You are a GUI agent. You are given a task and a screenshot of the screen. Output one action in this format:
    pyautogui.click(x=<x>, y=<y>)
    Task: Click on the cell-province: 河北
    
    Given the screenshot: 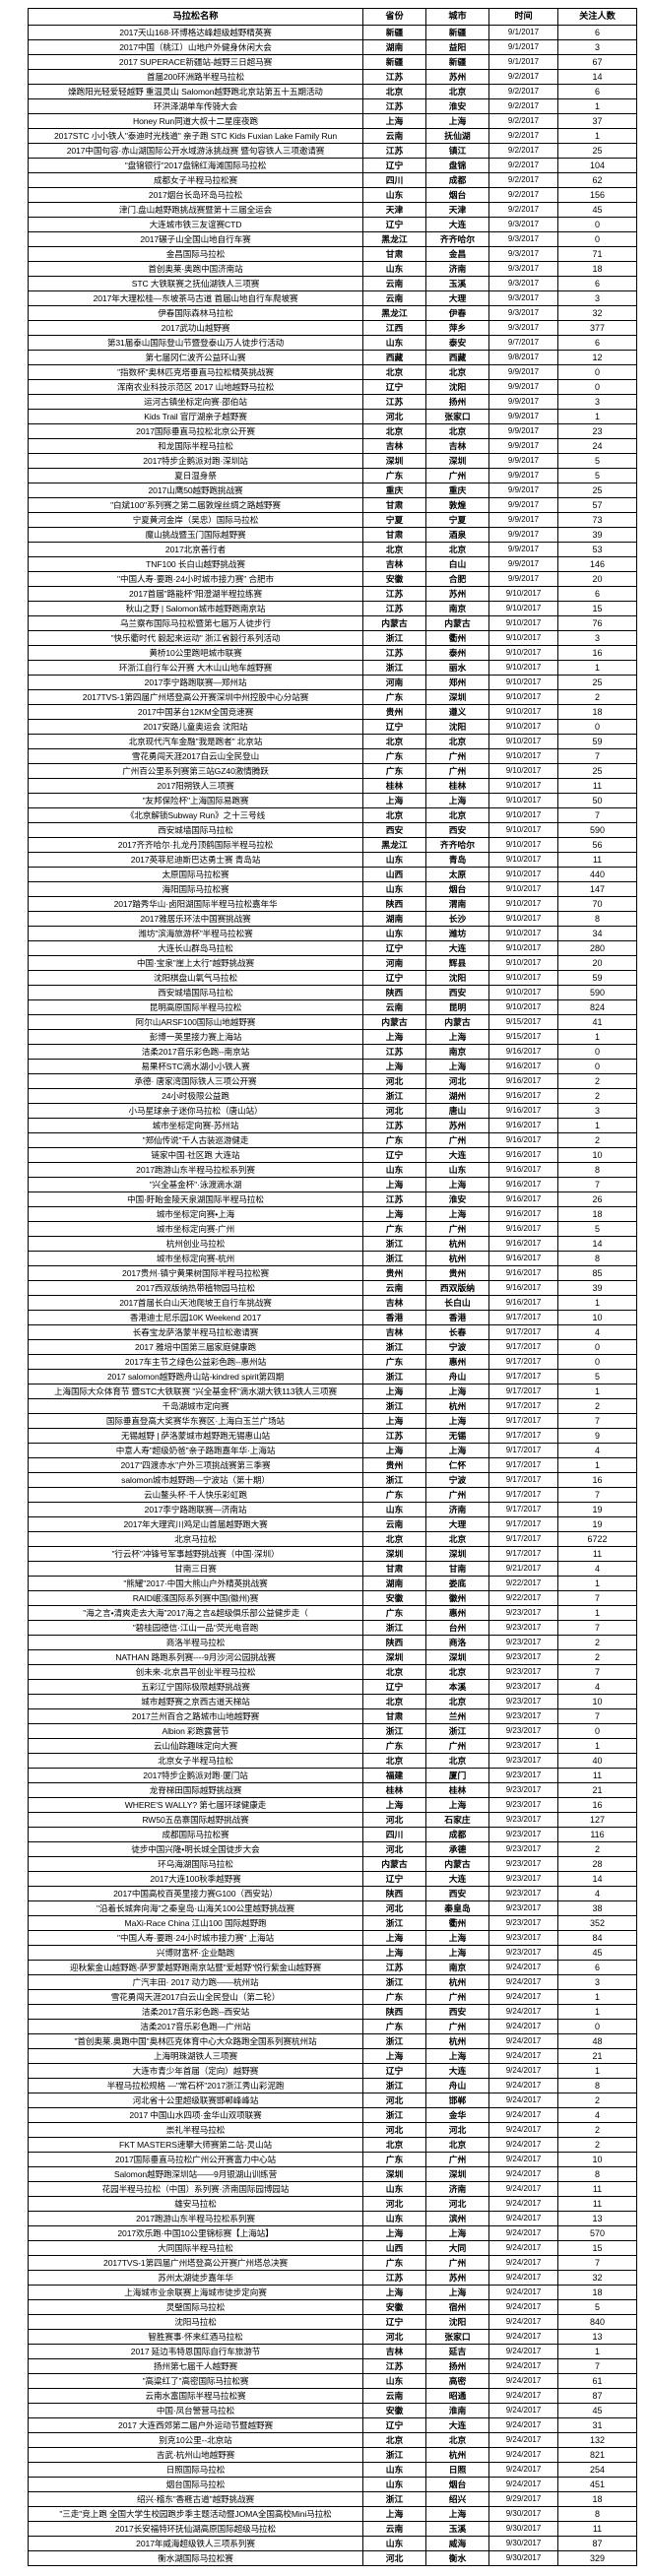 What is the action you would take?
    pyautogui.click(x=394, y=2100)
    